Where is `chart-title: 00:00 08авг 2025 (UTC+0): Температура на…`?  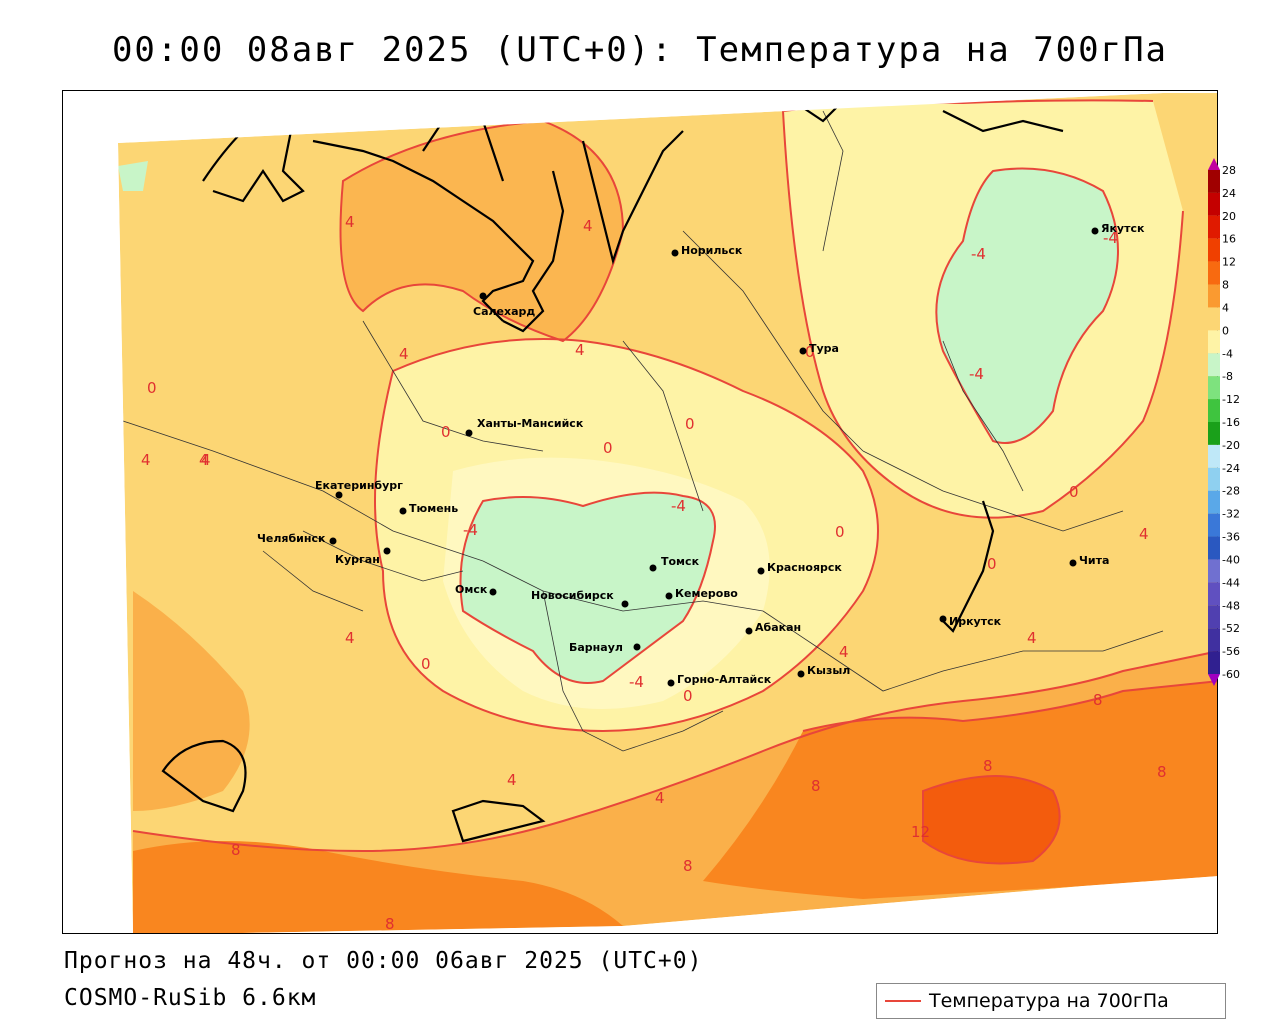
chart-title: 00:00 08авг 2025 (UTC+0): Температура на… is located at coordinates (640, 50).